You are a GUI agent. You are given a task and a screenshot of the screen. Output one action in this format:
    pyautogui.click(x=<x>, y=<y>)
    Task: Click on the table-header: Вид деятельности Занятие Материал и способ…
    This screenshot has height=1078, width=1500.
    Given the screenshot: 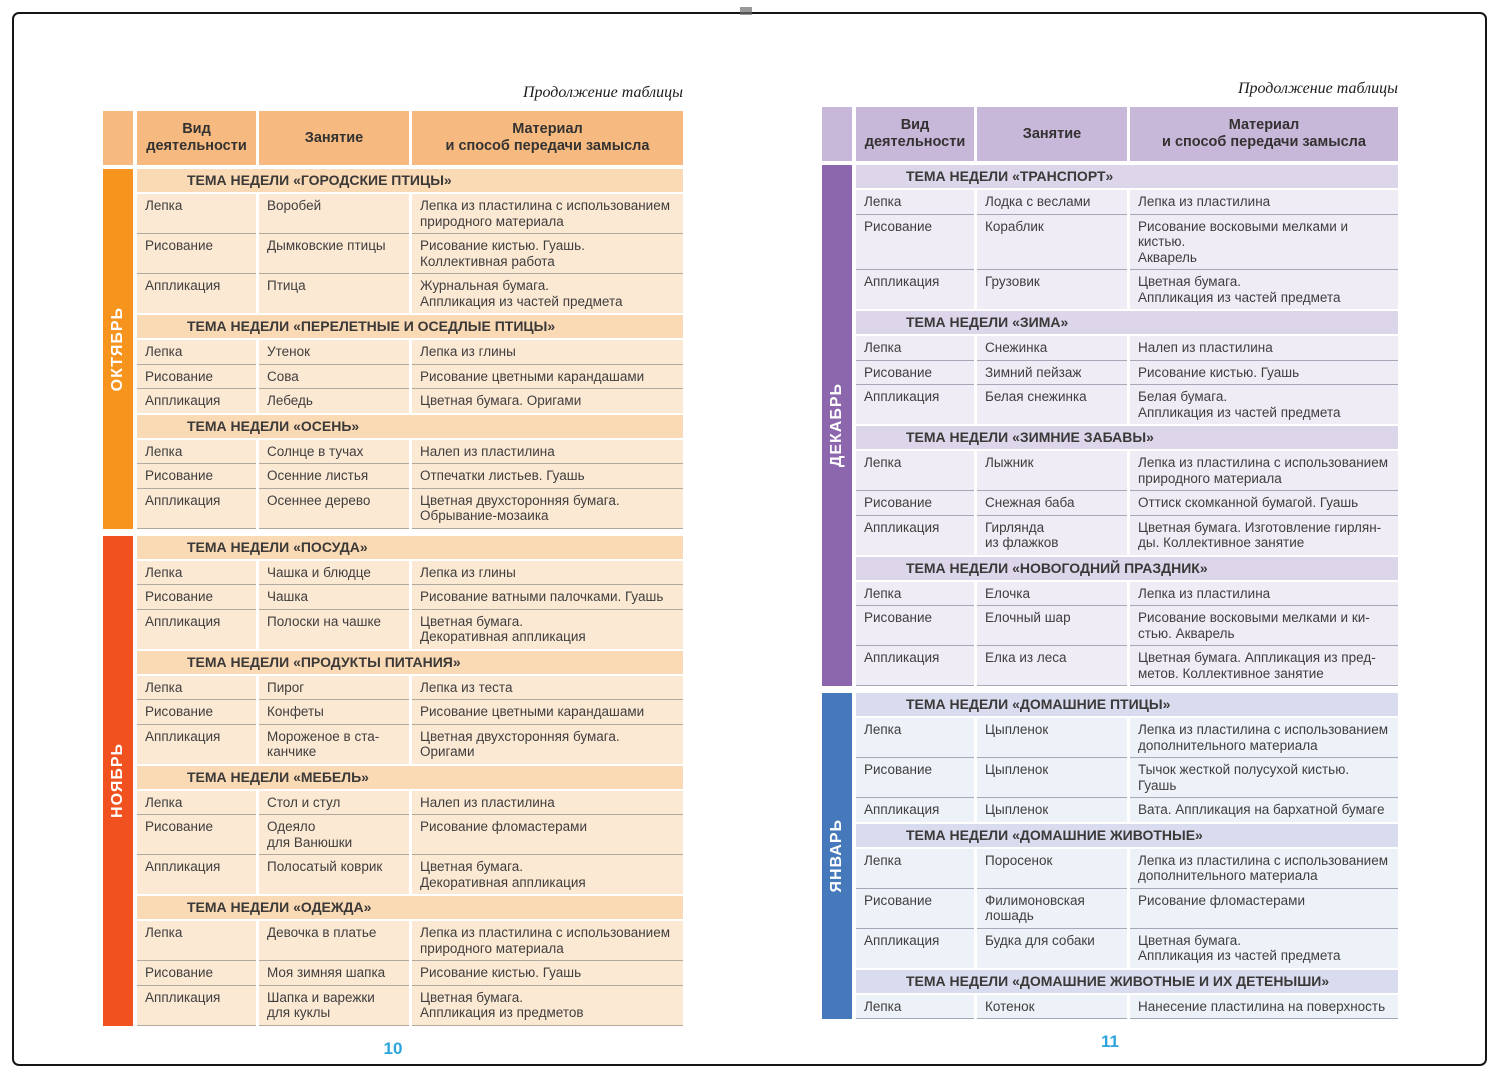 What is the action you would take?
    pyautogui.click(x=393, y=138)
    